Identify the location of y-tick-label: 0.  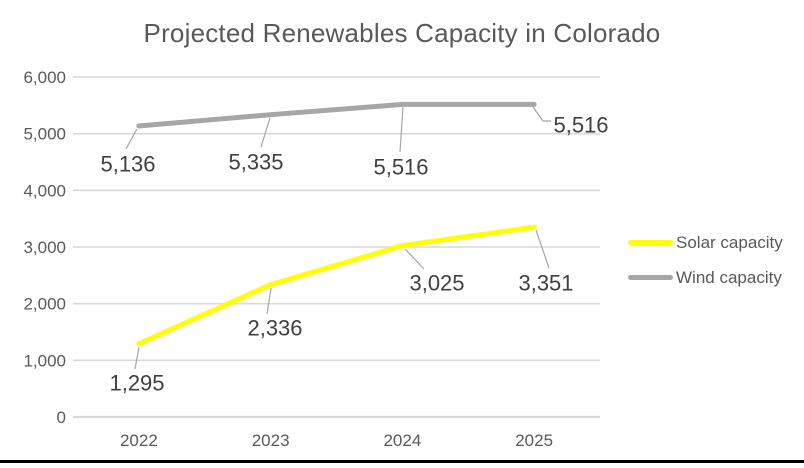
(61, 417).